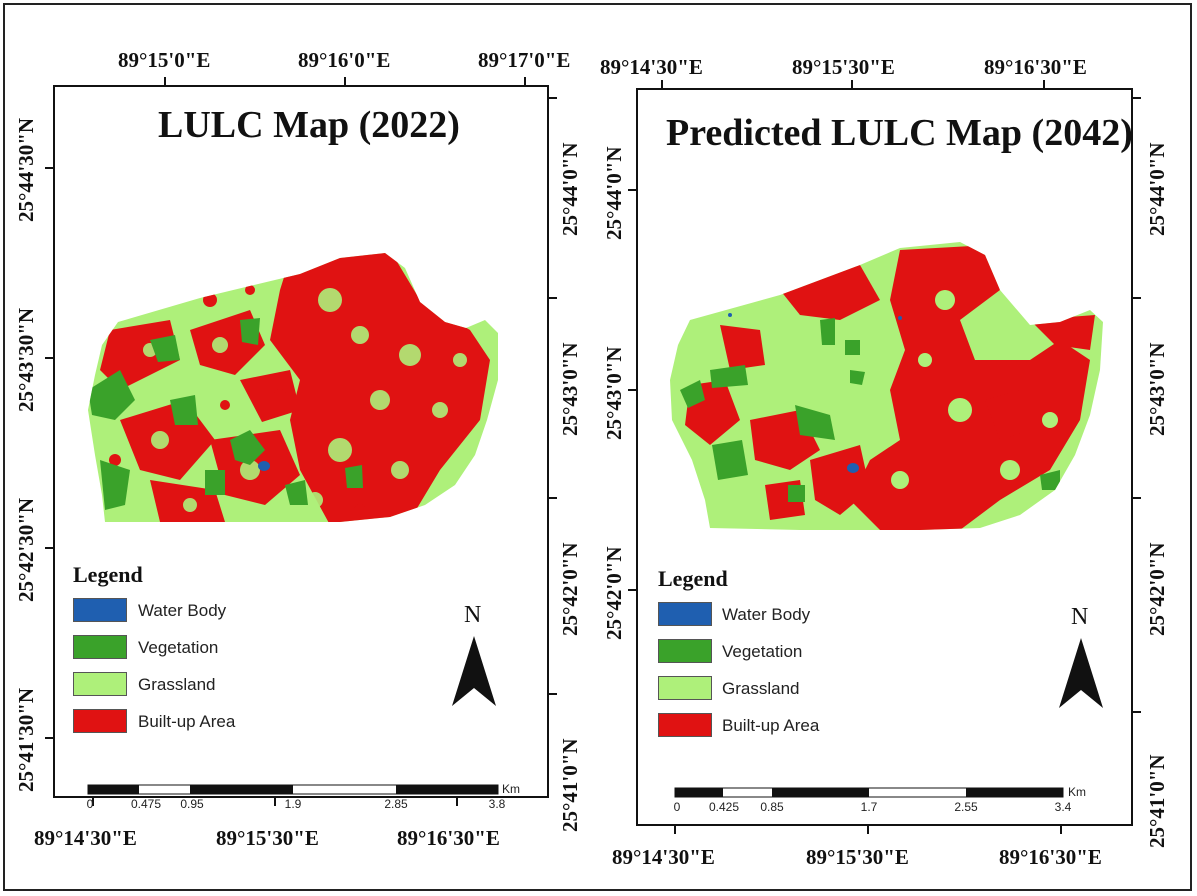 This screenshot has height=896, width=1197. Describe the element at coordinates (344, 60) in the screenshot. I see `left-top-label-2: 89°16'0"E` at that location.